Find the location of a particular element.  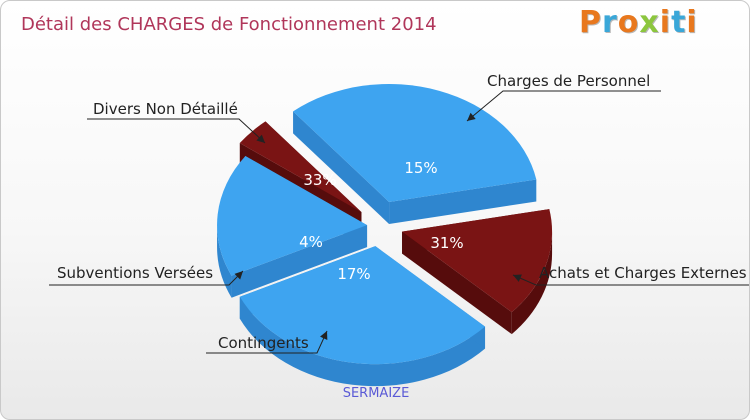

slice-percent-label: 33% is located at coordinates (319, 180).